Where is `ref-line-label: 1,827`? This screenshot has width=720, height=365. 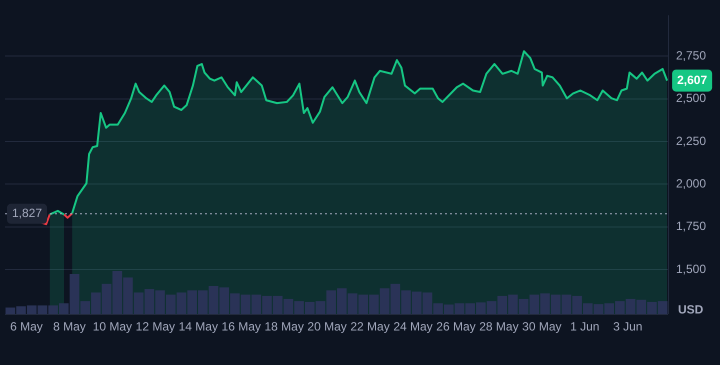
ref-line-label: 1,827 is located at coordinates (27, 213).